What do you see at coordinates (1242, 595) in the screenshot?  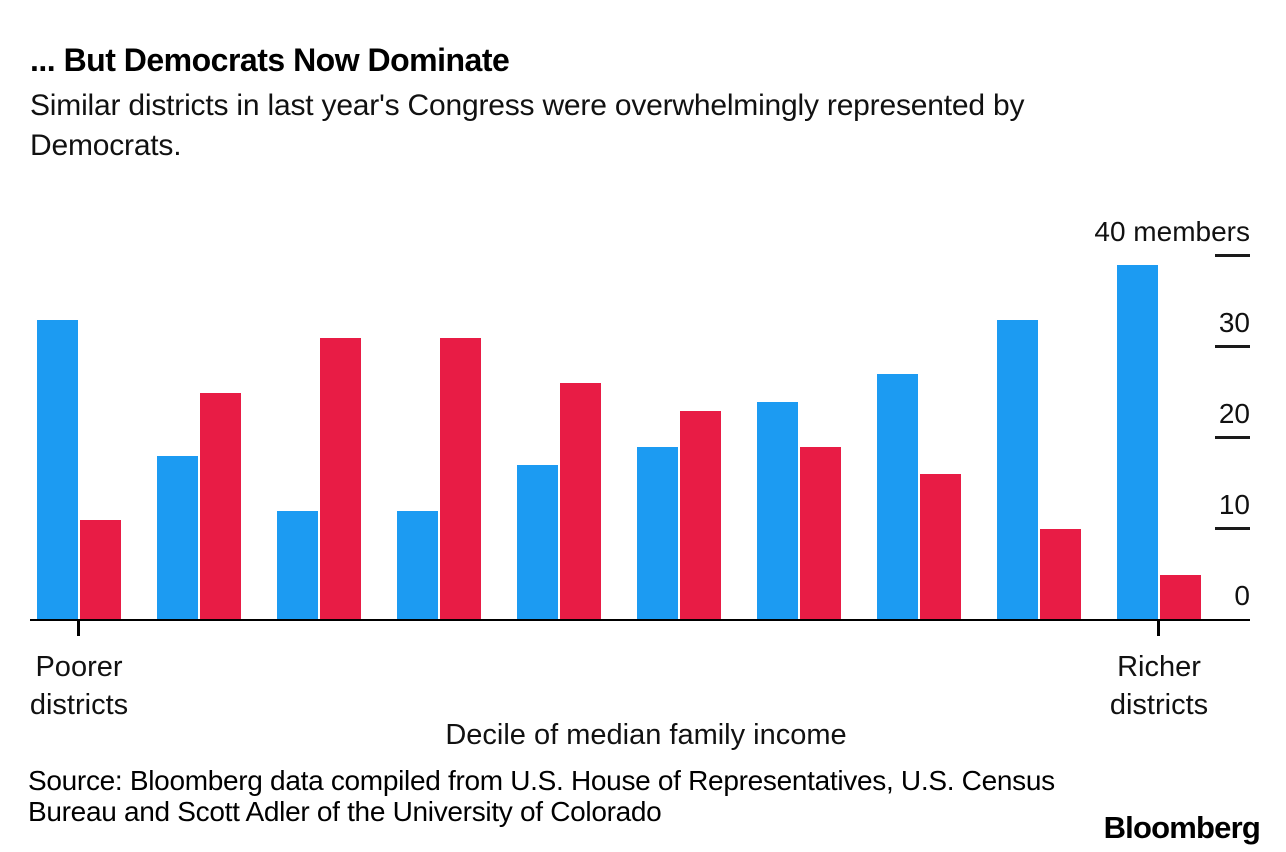 I see `y-axis-label-0: 0` at bounding box center [1242, 595].